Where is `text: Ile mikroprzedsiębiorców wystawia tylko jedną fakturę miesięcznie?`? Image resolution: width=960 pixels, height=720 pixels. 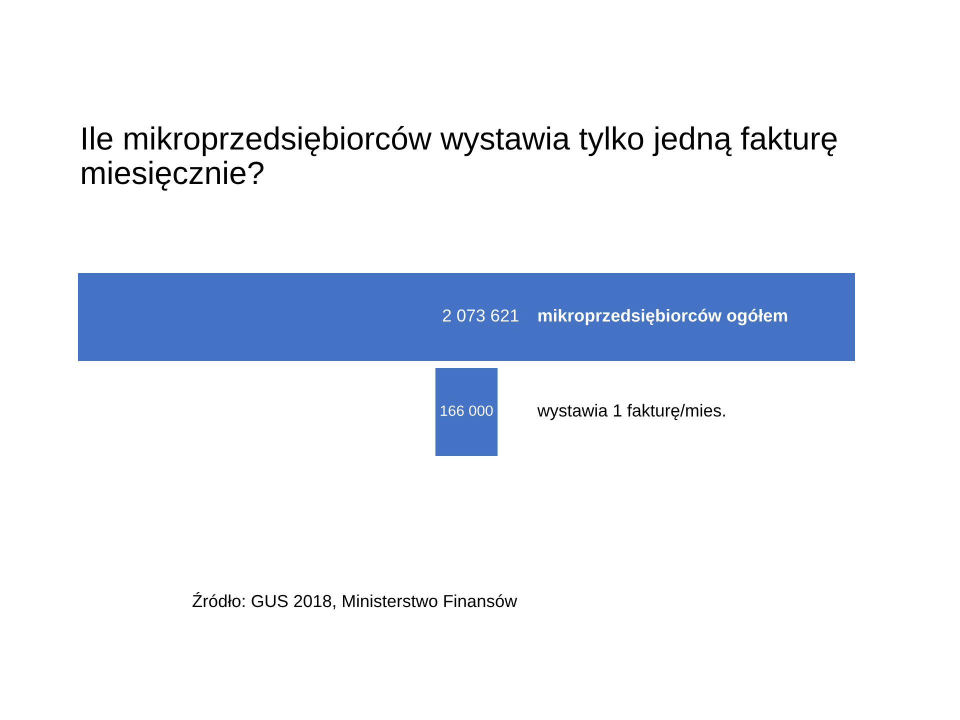
text: Ile mikroprzedsiębiorców wystawia tylko jedną fakturę miesięcznie? is located at coordinates (459, 158).